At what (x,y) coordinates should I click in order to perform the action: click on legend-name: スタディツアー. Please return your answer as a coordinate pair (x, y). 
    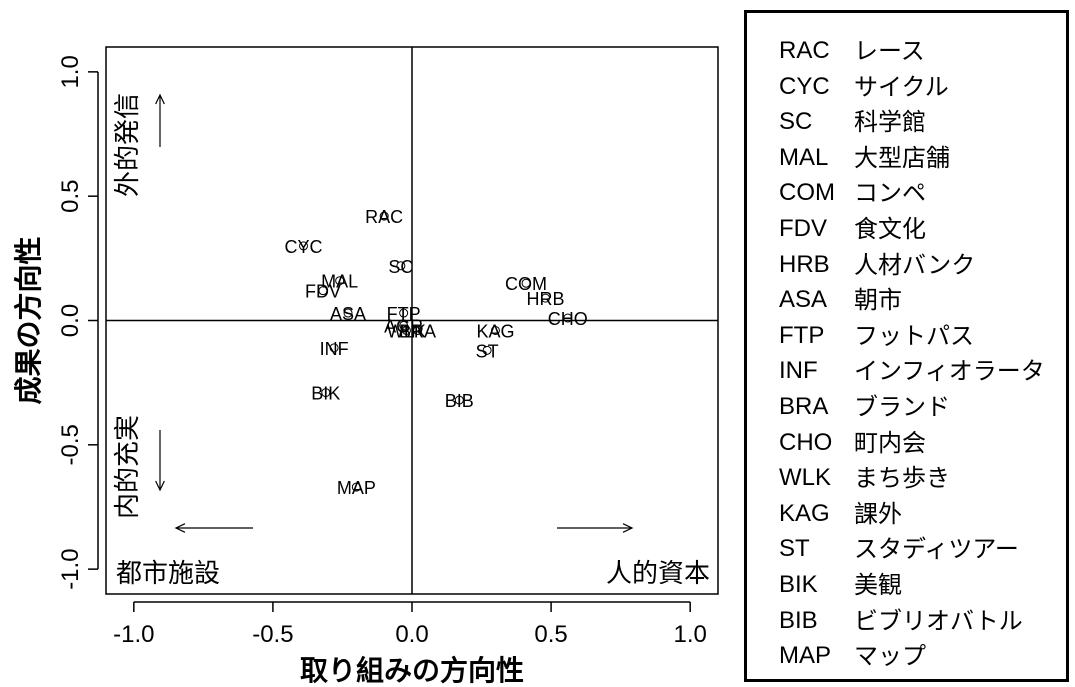
    Looking at the image, I should click on (936, 549).